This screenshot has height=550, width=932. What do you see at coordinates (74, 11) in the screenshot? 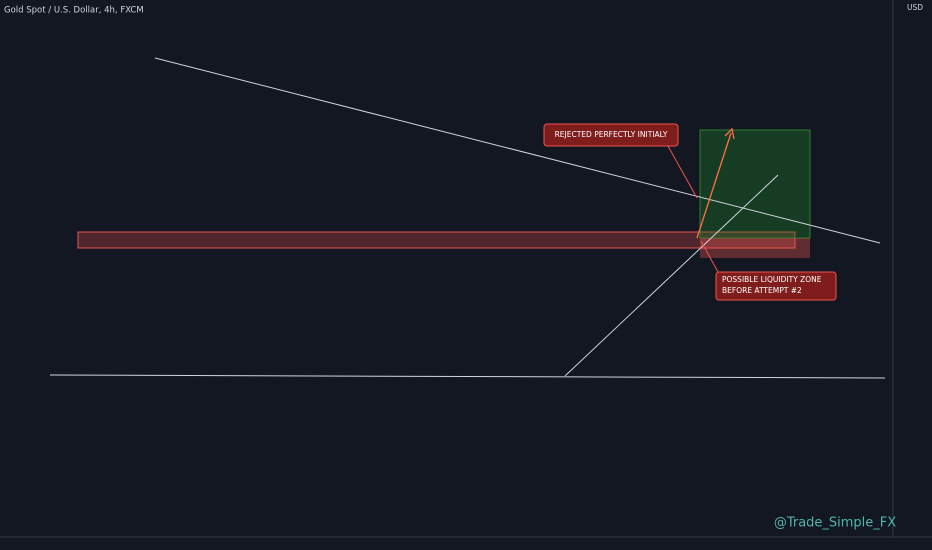
I see `chart-title: Gold Spot / U.S. Dollar, 4h, FXCM` at bounding box center [74, 11].